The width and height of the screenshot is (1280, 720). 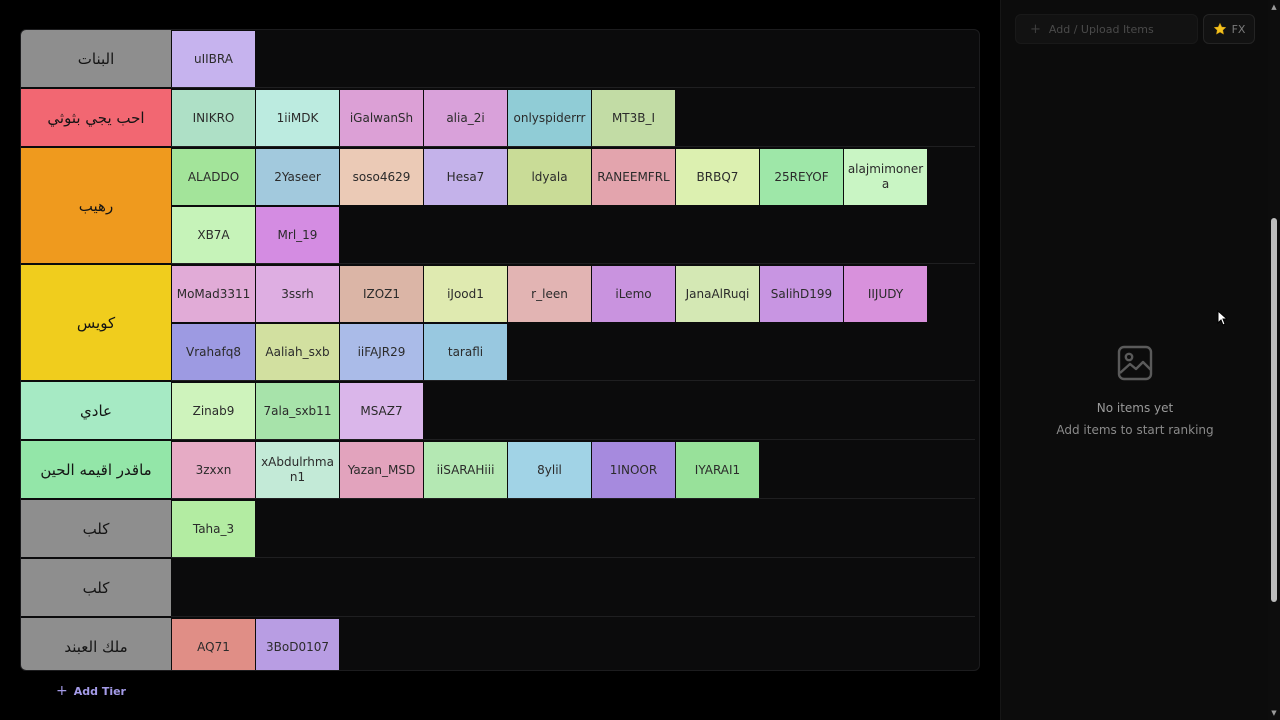 I want to click on tier-item: 3BoD0107, so click(x=297, y=644).